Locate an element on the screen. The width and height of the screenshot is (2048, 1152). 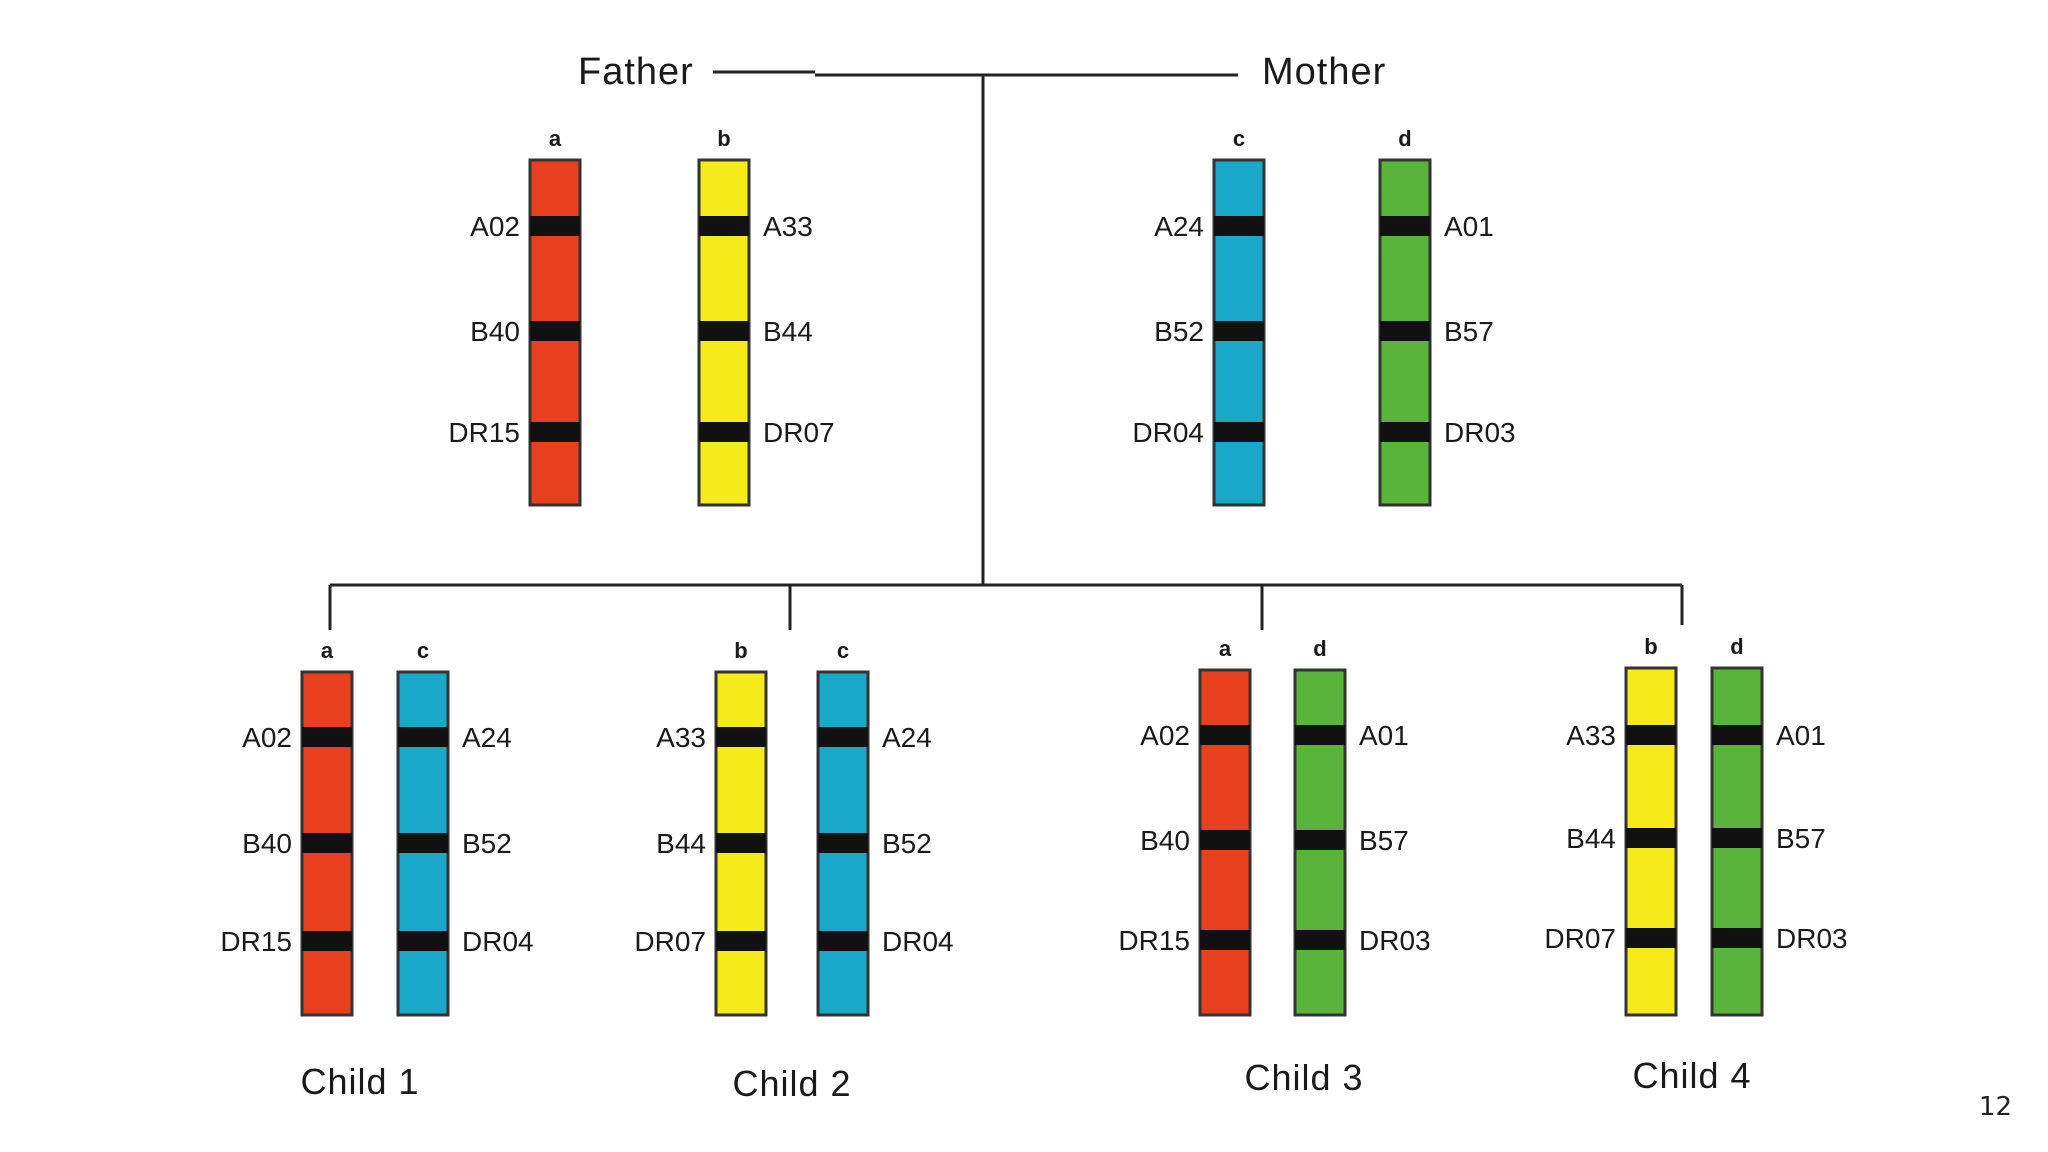
child-4-label: Child 4 is located at coordinates (1691, 1075).